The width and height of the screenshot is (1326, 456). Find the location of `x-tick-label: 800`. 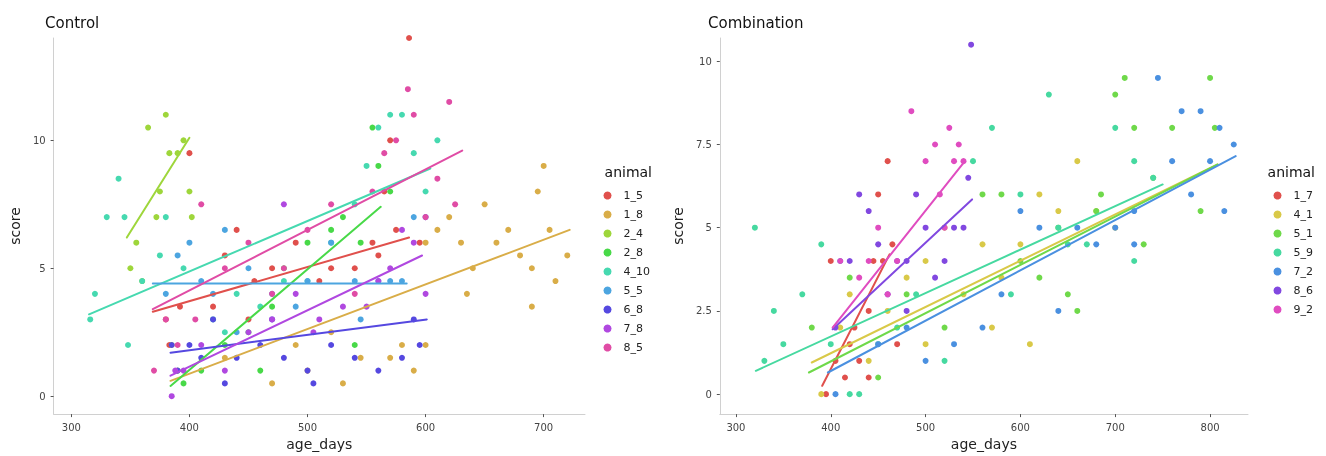

x-tick-label: 800 is located at coordinates (1210, 427).